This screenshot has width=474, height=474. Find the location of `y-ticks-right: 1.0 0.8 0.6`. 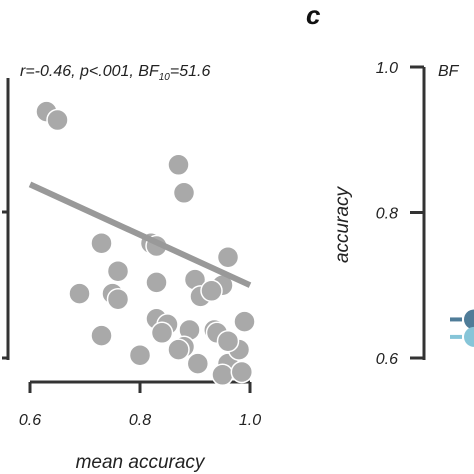

y-ticks-right: 1.0 0.8 0.6 is located at coordinates (400, 214).